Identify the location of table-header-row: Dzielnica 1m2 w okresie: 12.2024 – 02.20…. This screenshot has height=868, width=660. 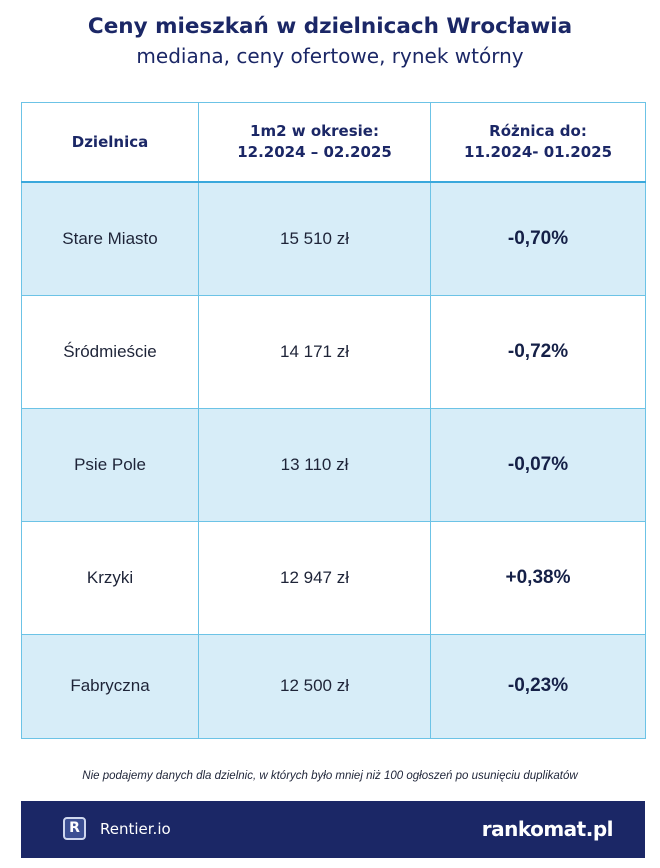
(333, 142).